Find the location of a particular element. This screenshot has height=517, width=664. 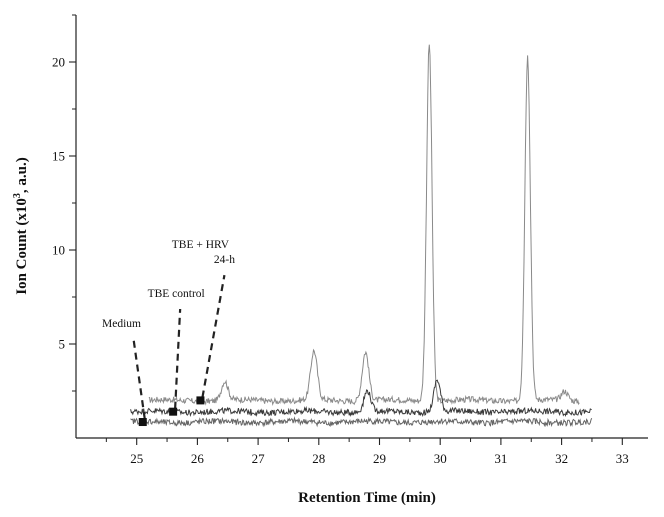

y-axis-title-sup: 3 is located at coordinates (17, 195).